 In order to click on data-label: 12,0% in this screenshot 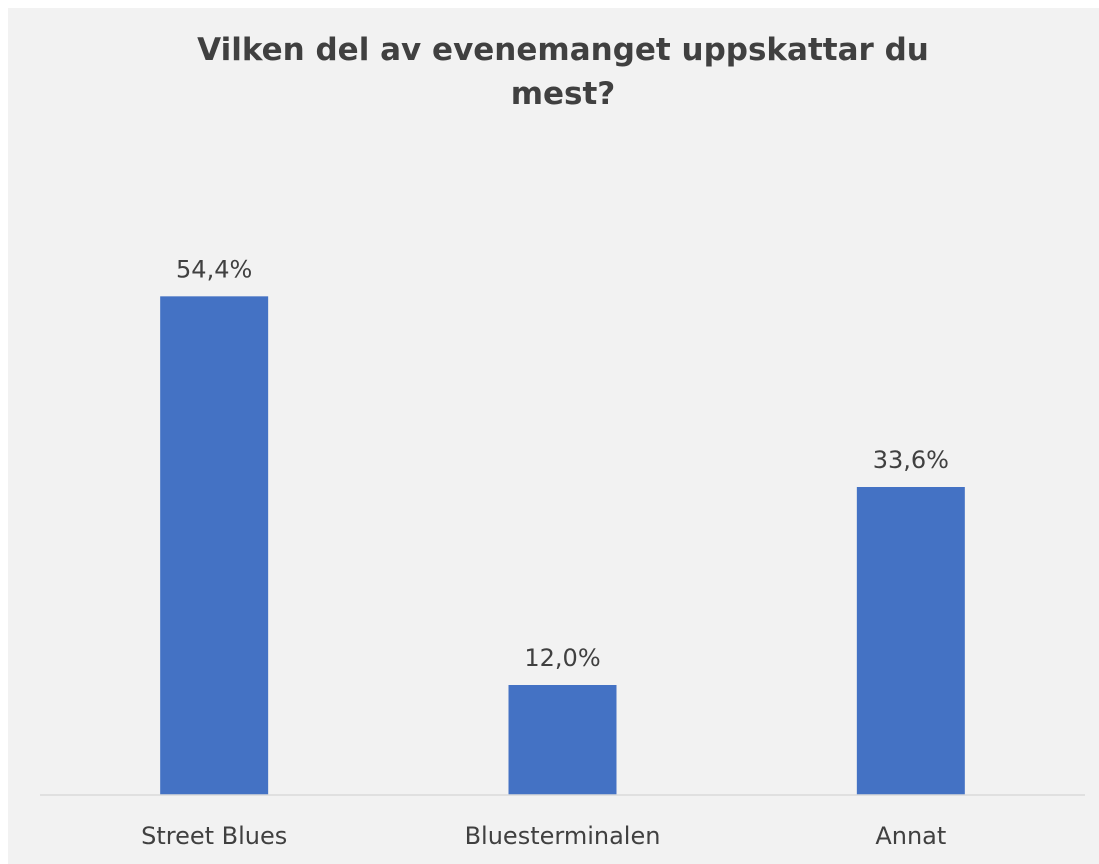, I will do `click(562, 658)`.